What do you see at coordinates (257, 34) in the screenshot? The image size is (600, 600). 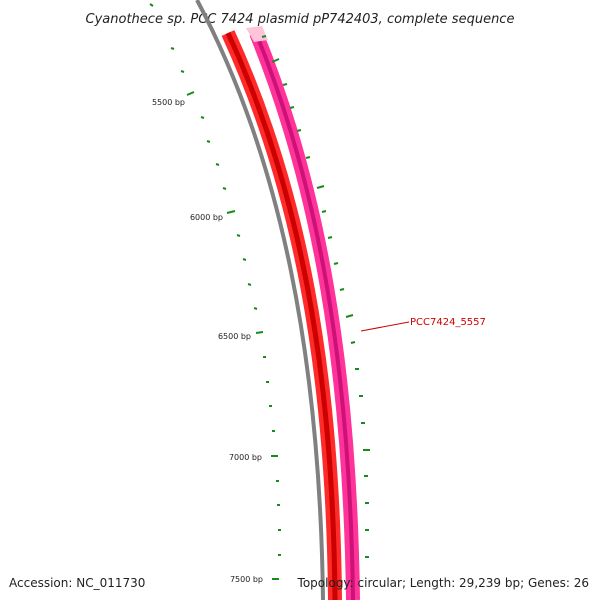 I see `gene-band-start` at bounding box center [257, 34].